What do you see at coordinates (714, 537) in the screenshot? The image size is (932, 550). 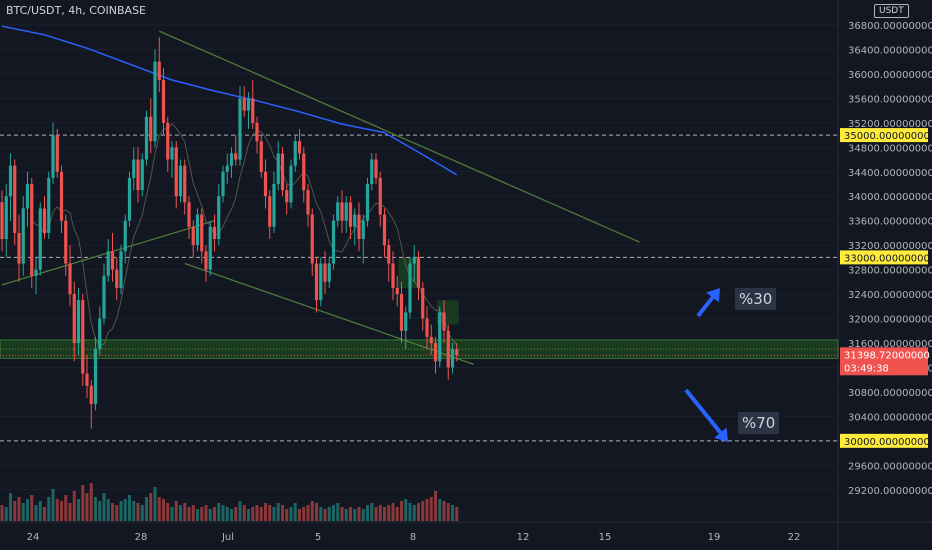 I see `x-tick-label: 19` at bounding box center [714, 537].